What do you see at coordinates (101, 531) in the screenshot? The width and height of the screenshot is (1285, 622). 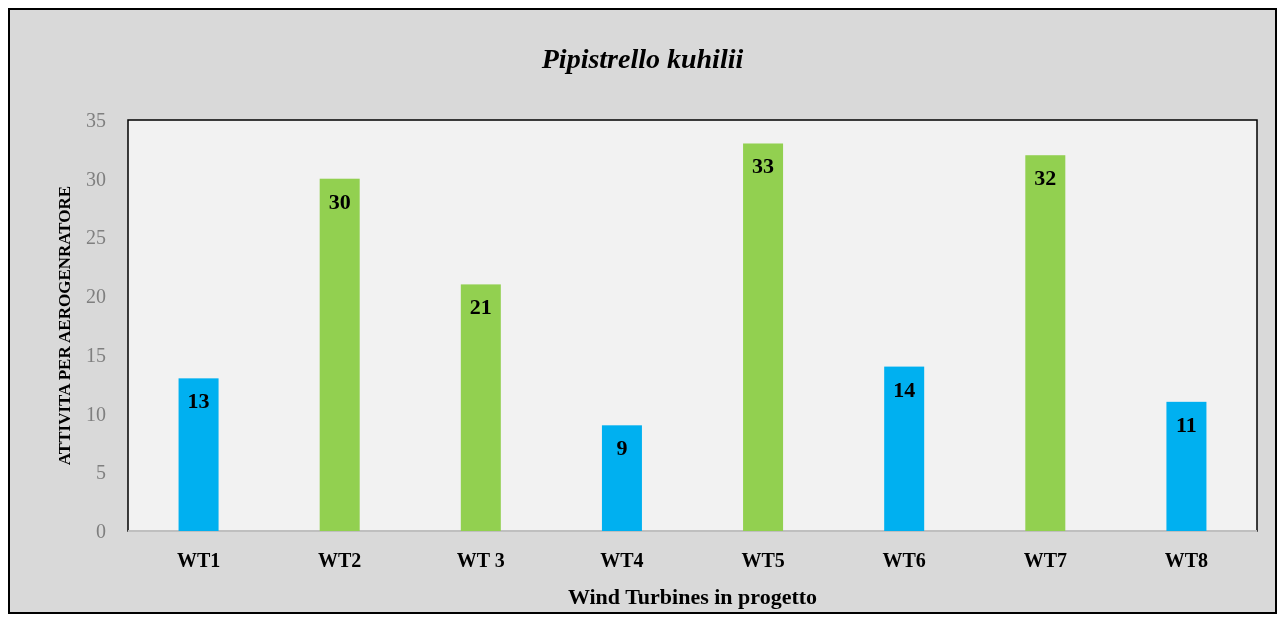 I see `y-tick-label: 0` at bounding box center [101, 531].